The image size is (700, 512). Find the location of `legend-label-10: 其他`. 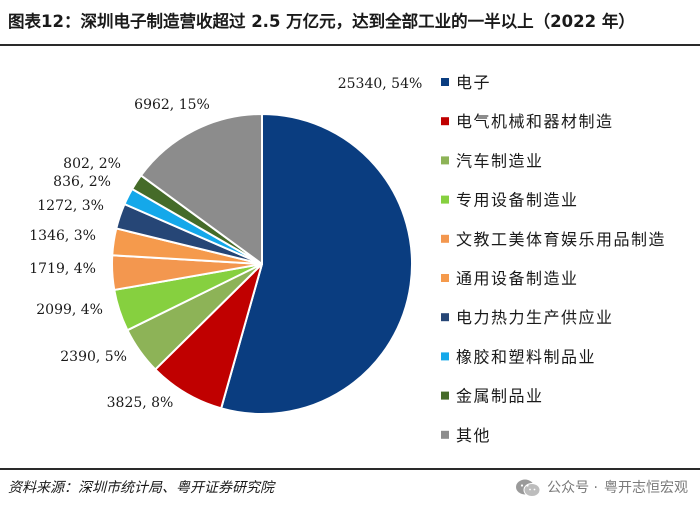

legend-label-10: 其他 is located at coordinates (473, 435).